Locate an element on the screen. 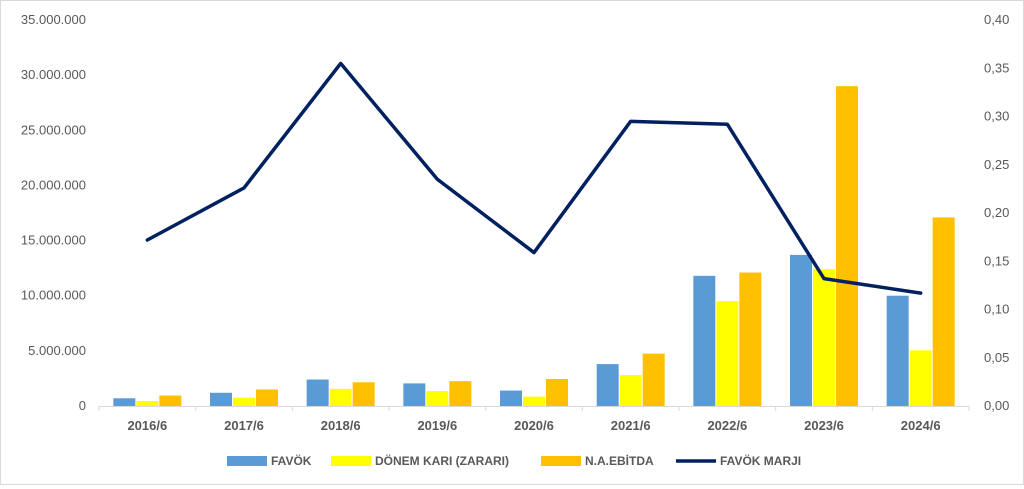 The height and width of the screenshot is (489, 1024). x-axis-tick-label: 2017/6 is located at coordinates (244, 425).